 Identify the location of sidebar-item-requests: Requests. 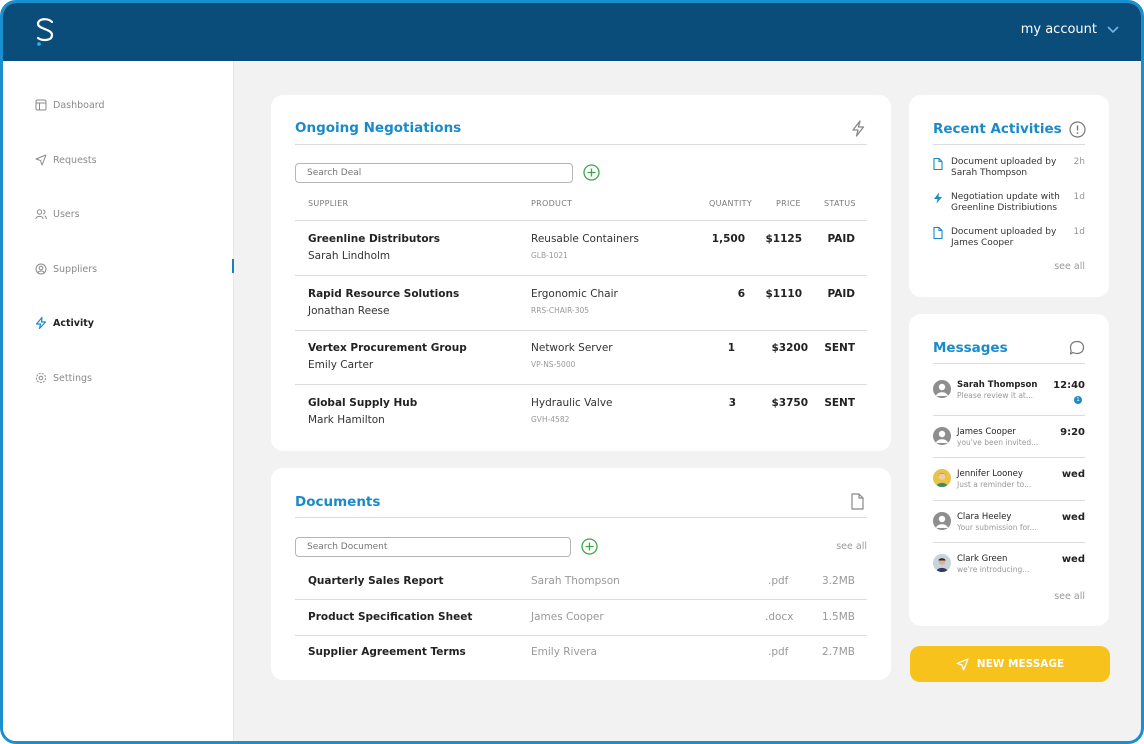
(66, 160).